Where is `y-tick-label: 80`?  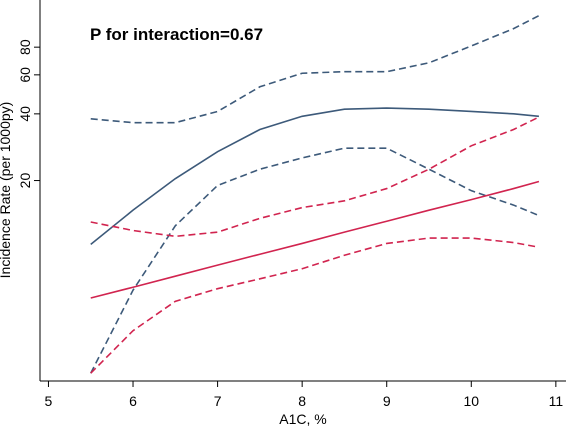
y-tick-label: 80 is located at coordinates (25, 47).